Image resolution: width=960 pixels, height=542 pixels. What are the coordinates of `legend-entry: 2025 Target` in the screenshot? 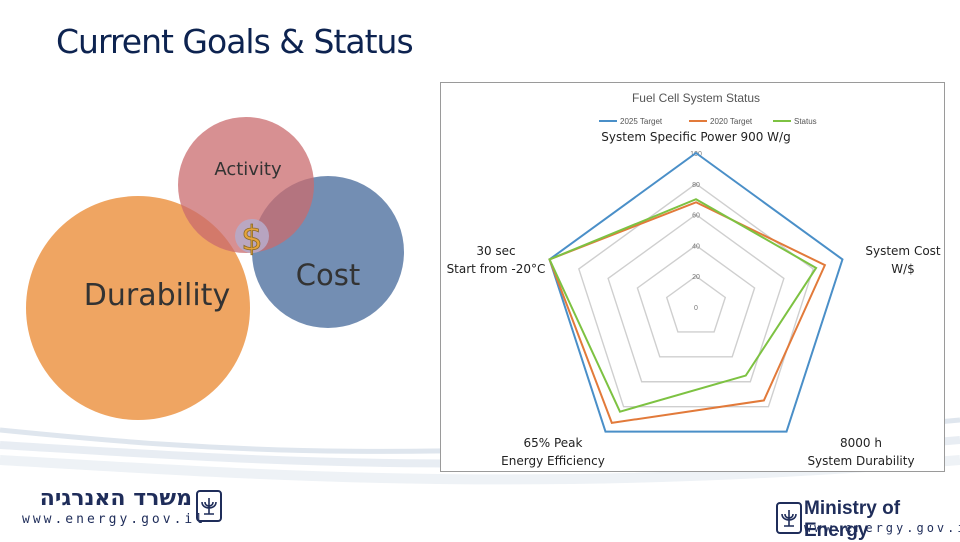 It's located at (641, 121).